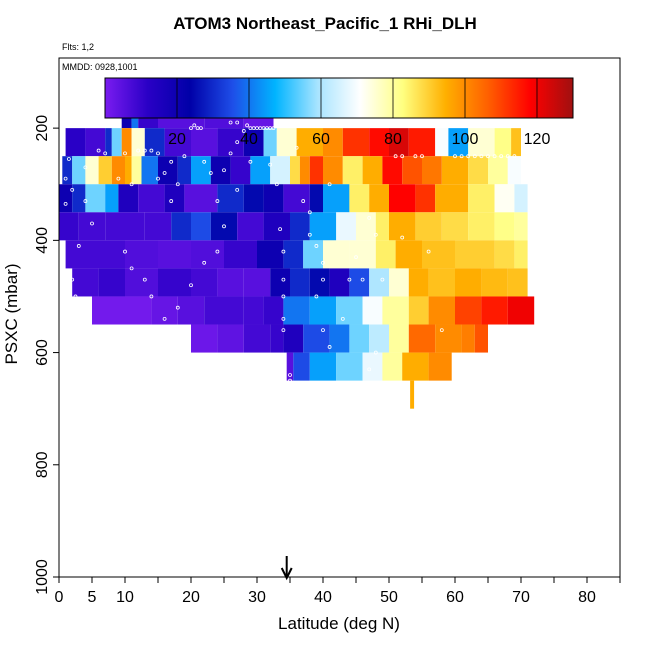 The width and height of the screenshot is (650, 650). What do you see at coordinates (42, 464) in the screenshot?
I see `y-tick-label: 800` at bounding box center [42, 464].